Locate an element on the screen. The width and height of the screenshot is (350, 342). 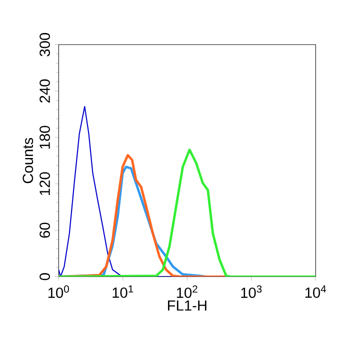
y-tick-label: 0 is located at coordinates (45, 276).